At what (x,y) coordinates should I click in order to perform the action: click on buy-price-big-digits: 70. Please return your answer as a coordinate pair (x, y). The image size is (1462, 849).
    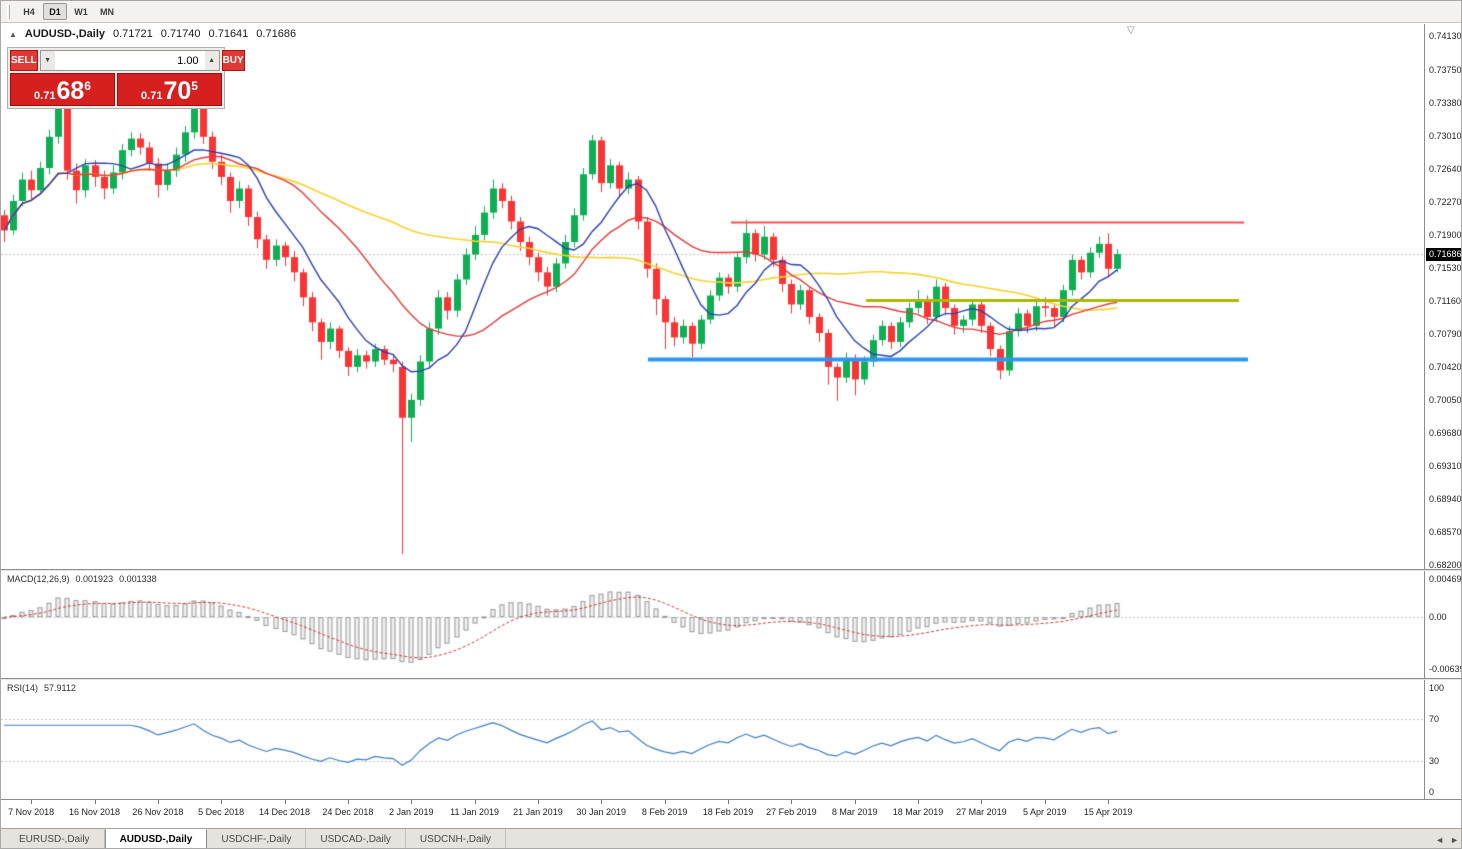
    Looking at the image, I should click on (177, 91).